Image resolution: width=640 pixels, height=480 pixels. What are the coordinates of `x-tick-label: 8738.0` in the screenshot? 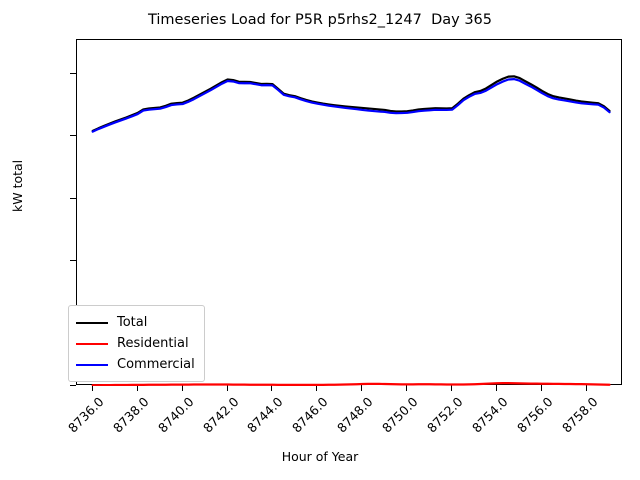 It's located at (130, 415).